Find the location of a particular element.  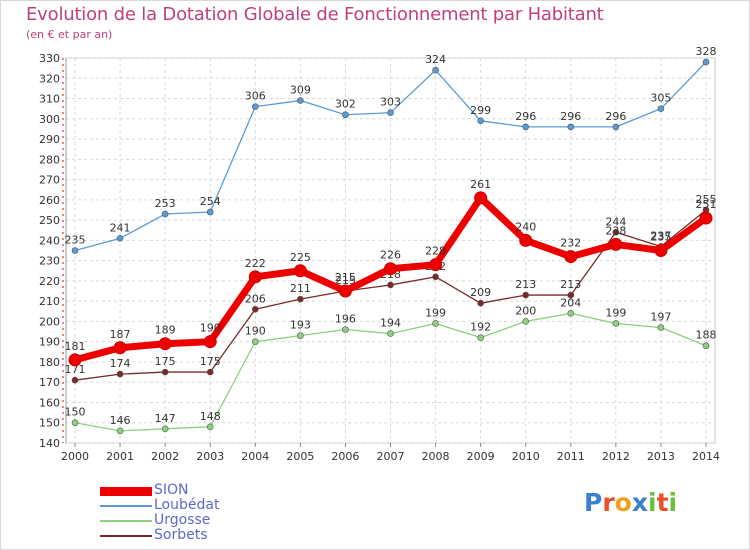

data-label-urgosse: 200 is located at coordinates (525, 310).